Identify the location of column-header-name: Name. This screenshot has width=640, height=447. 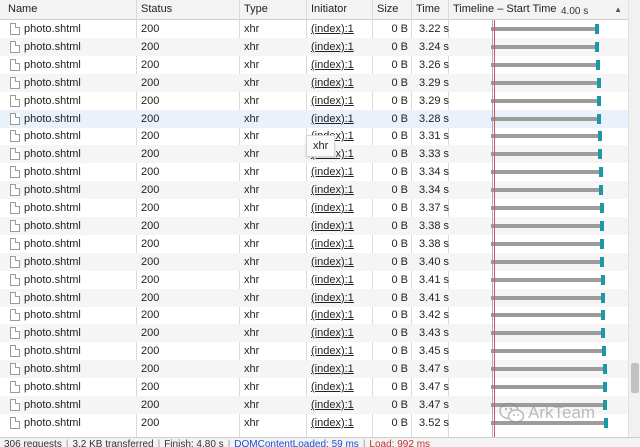
(23, 9).